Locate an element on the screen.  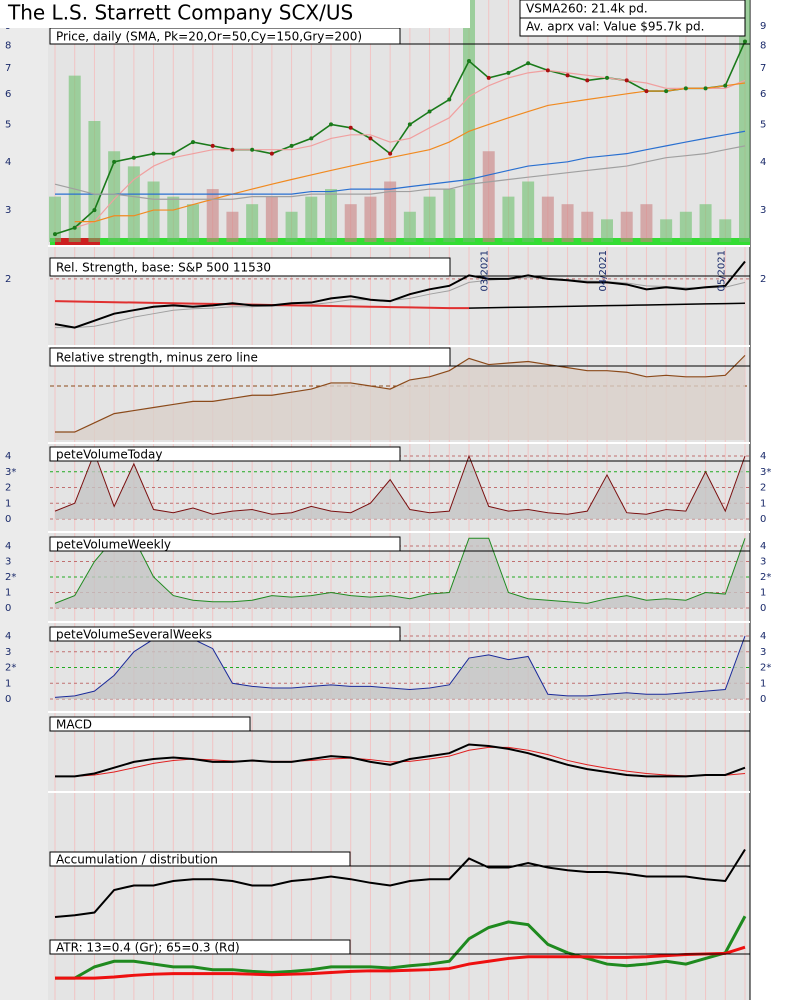
y-tick-label-left: 2 is located at coordinates (8, 279).